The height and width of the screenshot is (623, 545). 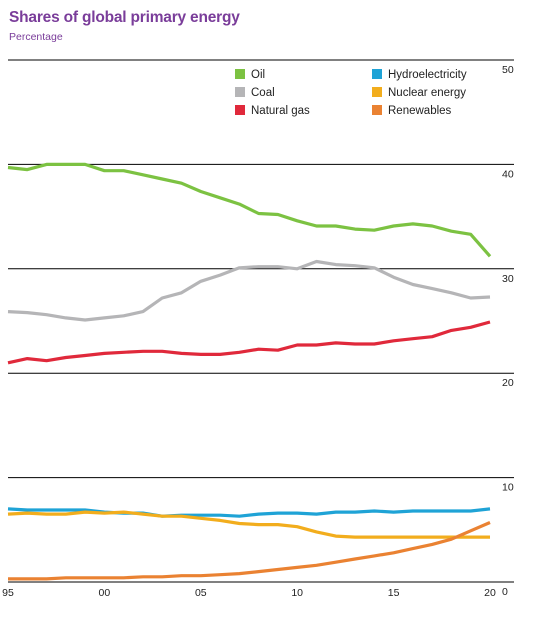 What do you see at coordinates (8, 593) in the screenshot?
I see `x-tick-label-95: 95` at bounding box center [8, 593].